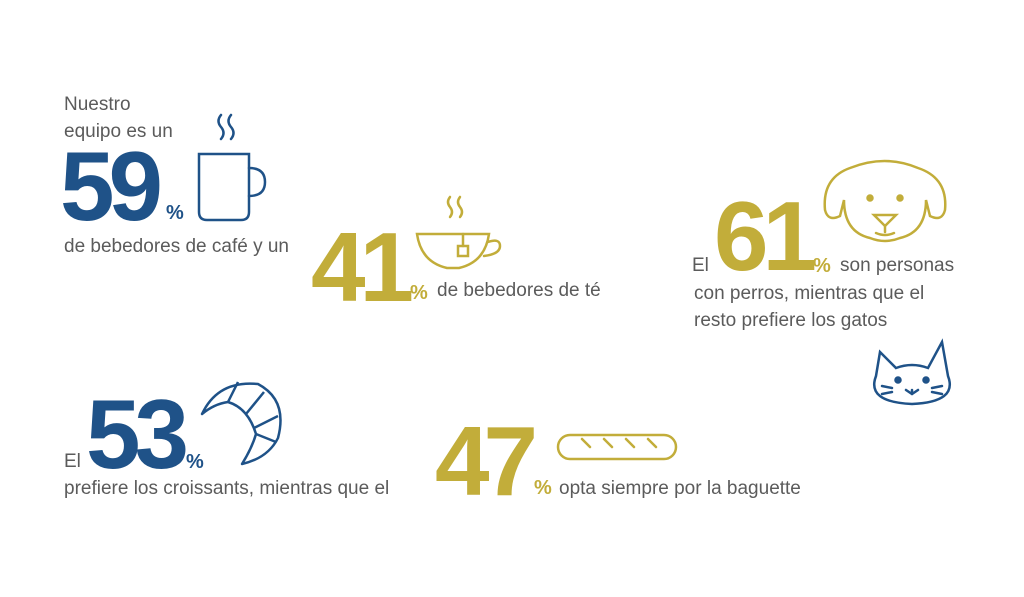 The image size is (1024, 597). Describe the element at coordinates (519, 290) in the screenshot. I see `tea-text: de bebedores de té` at that location.